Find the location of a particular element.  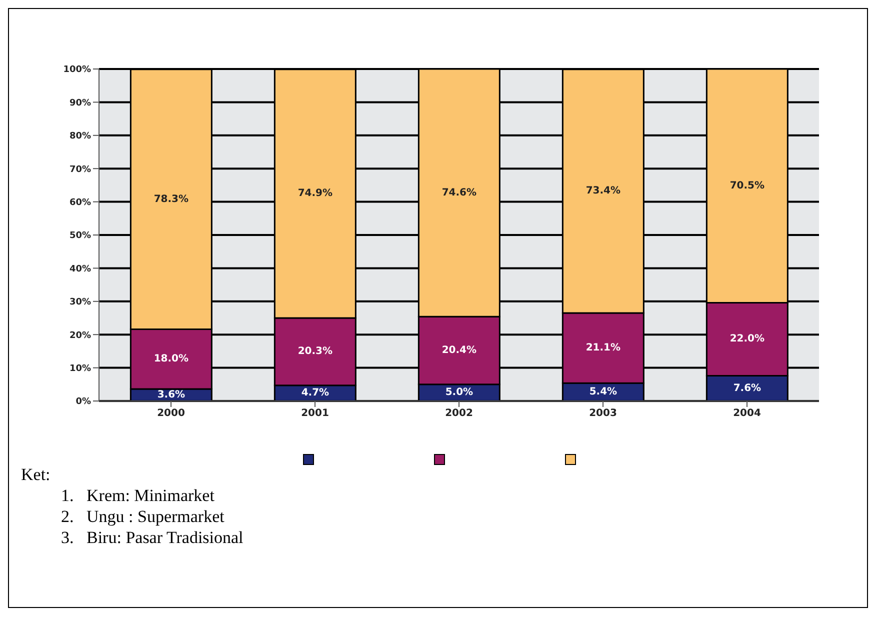

y-tick-label: 70% is located at coordinates (80, 169).